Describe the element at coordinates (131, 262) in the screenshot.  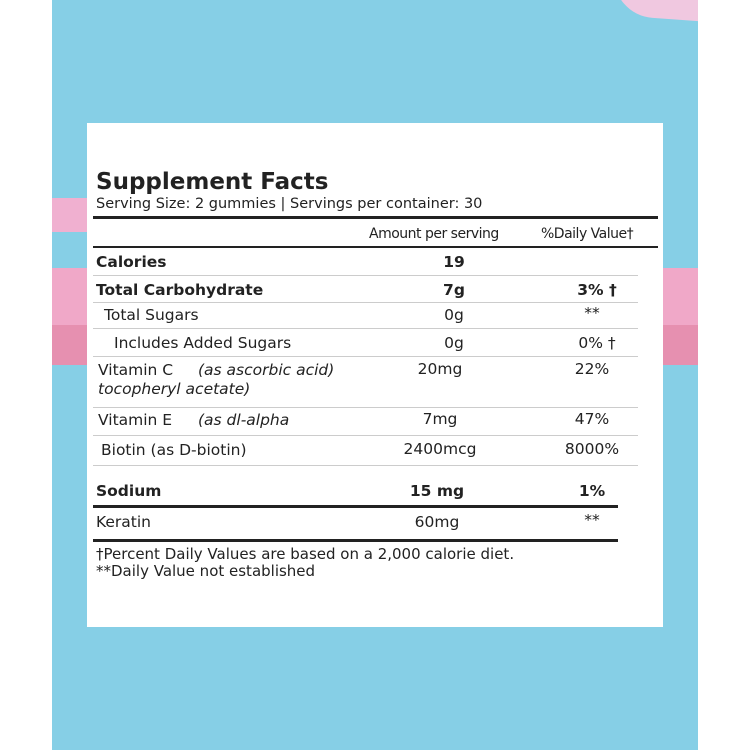
I see `row-calories: Calories` at that location.